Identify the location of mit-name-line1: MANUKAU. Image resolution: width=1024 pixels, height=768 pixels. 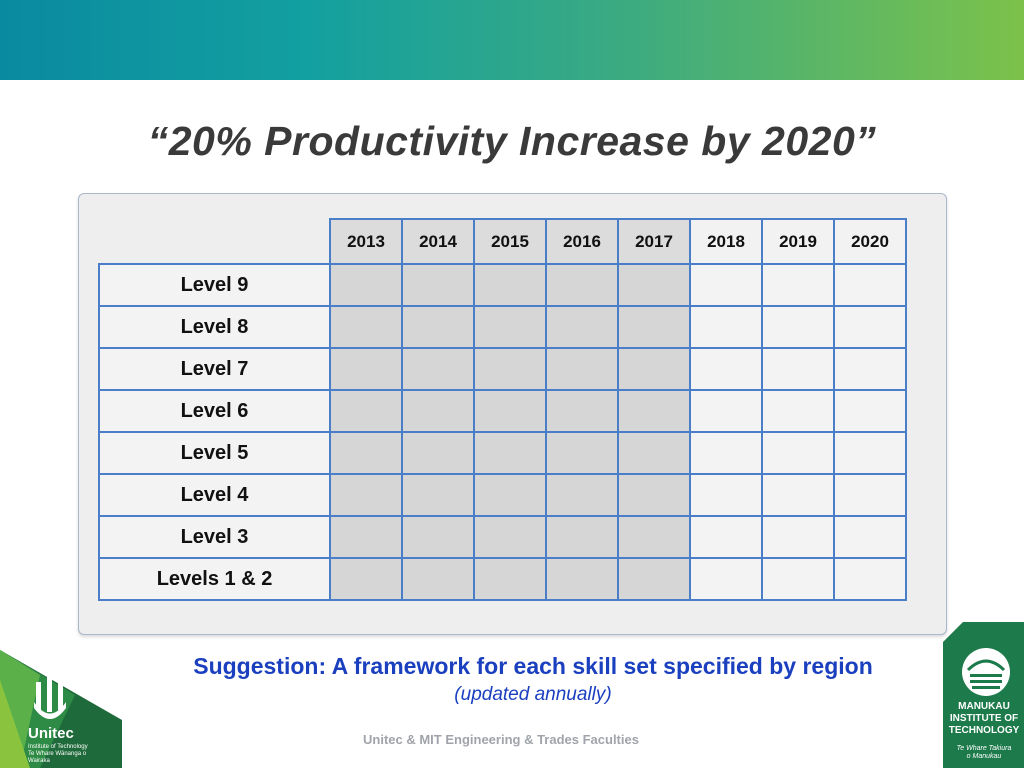
(984, 706).